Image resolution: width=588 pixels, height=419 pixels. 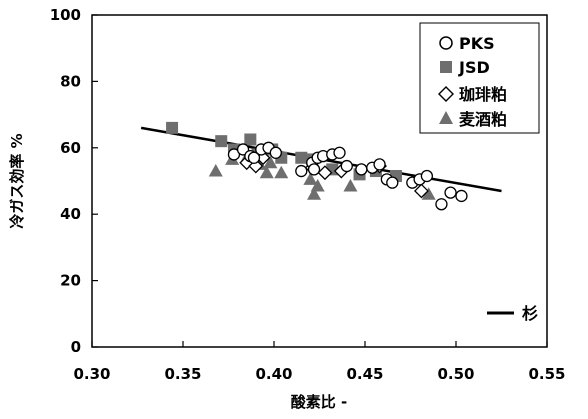 I want to click on x-tick-label: 0.45, so click(x=364, y=374).